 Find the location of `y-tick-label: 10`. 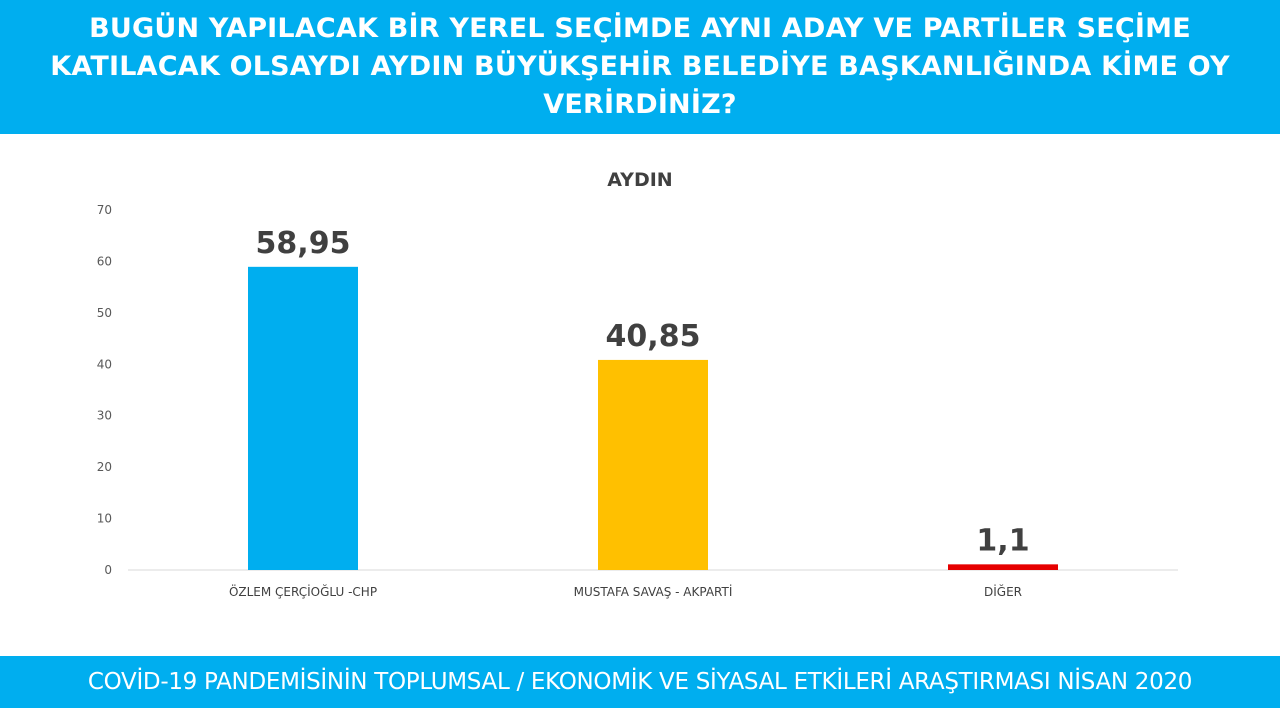

y-tick-label: 10 is located at coordinates (104, 519).